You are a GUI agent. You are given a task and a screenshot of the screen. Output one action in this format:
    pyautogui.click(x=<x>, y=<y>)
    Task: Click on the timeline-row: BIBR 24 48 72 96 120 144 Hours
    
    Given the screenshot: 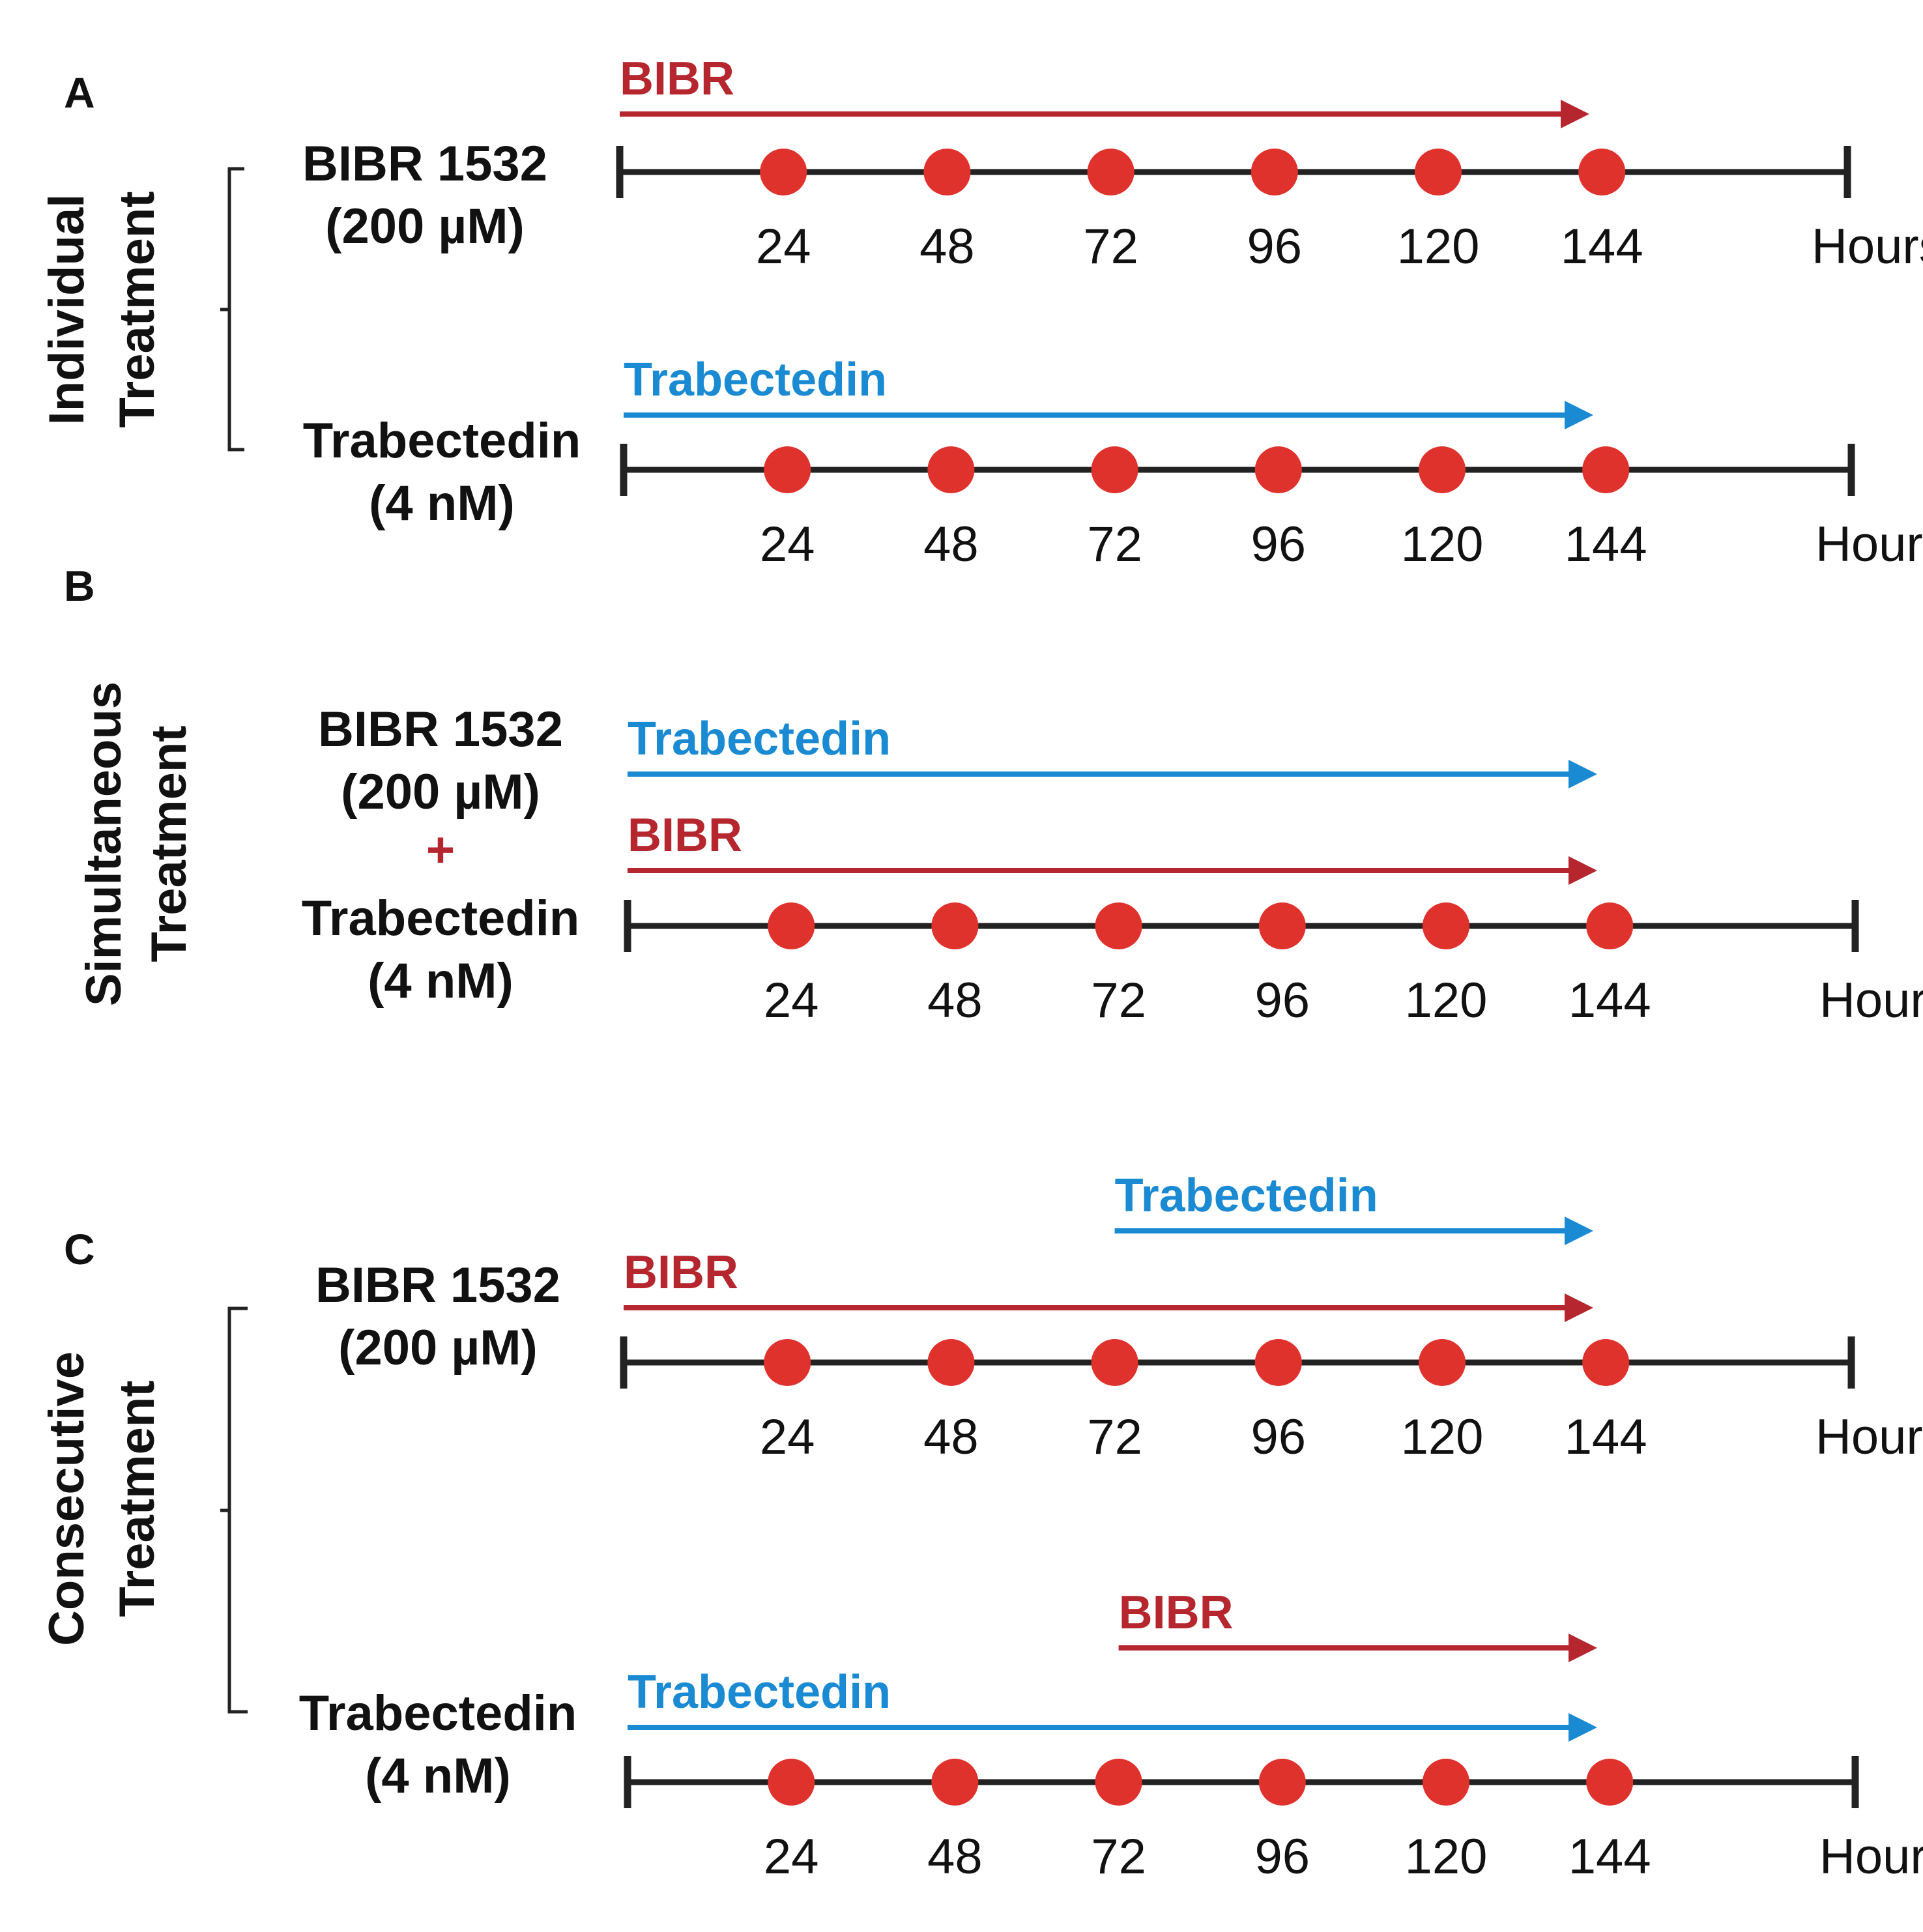 What is the action you would take?
    pyautogui.click(x=1269, y=163)
    